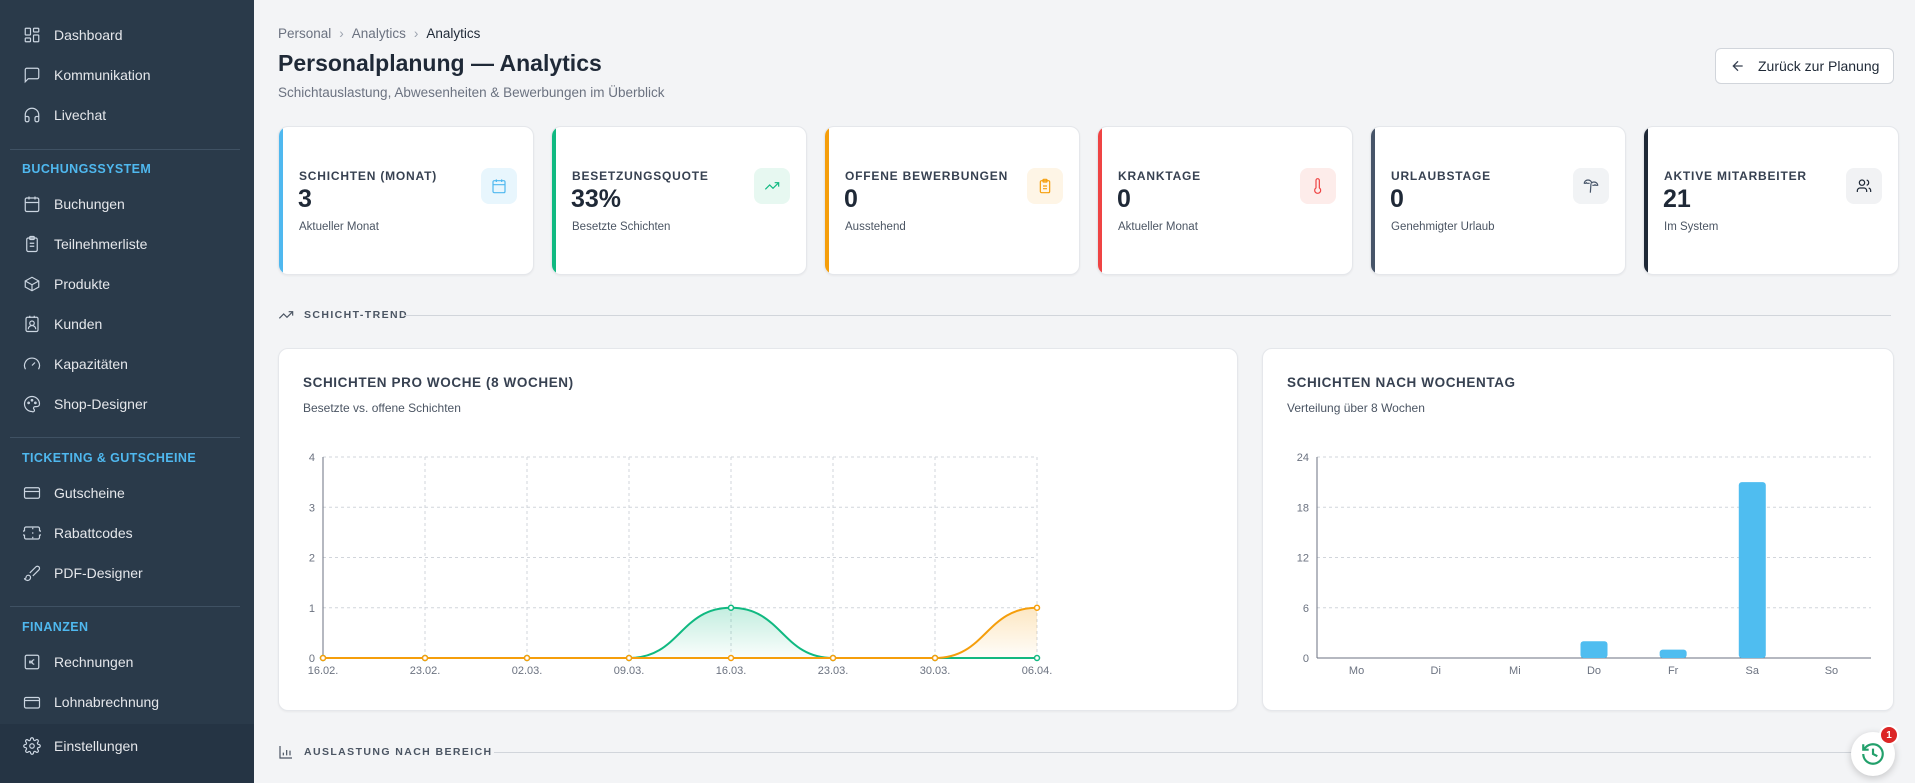  What do you see at coordinates (1192, 752) in the screenshot?
I see `section-divider` at bounding box center [1192, 752].